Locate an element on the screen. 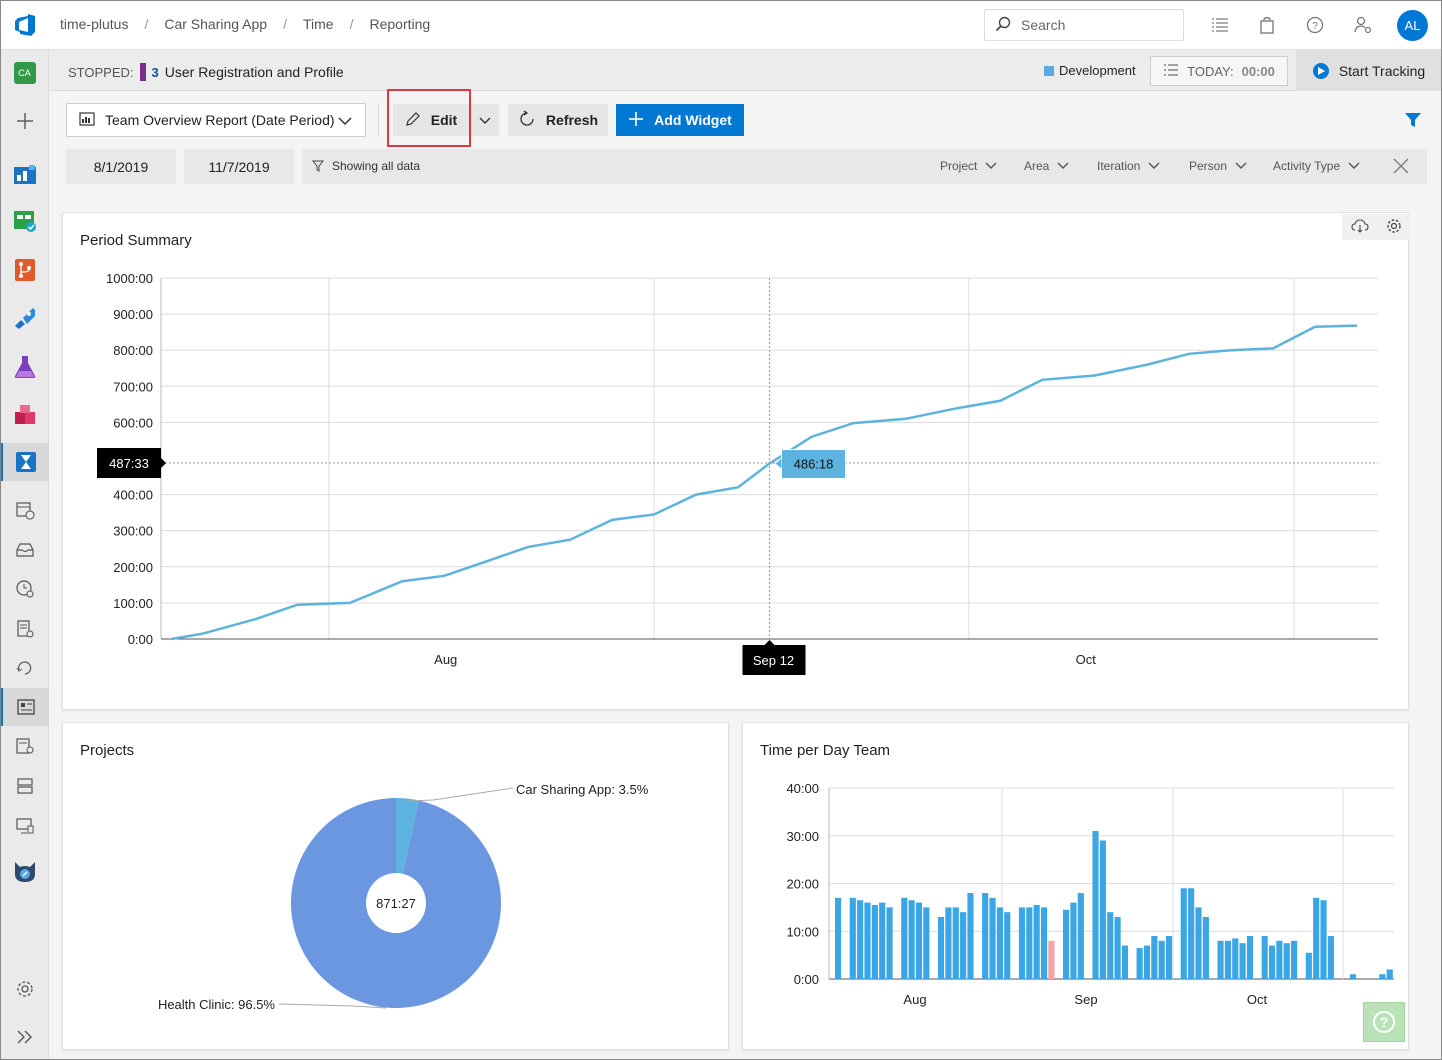 The height and width of the screenshot is (1060, 1442). project-filter-dropdown: Project is located at coordinates (968, 166).